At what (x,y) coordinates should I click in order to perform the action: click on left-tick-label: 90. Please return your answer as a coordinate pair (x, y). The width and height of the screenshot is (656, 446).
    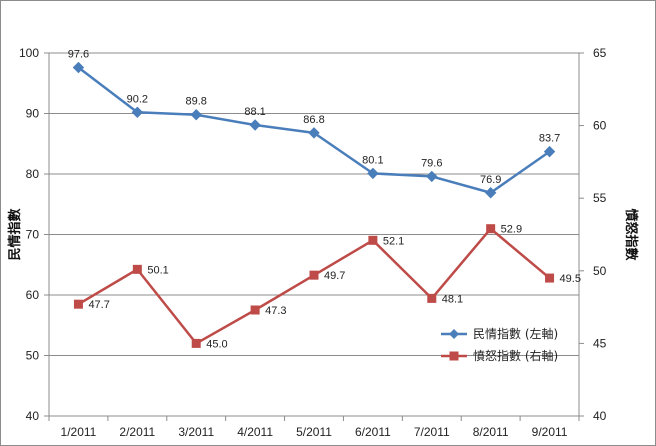
    Looking at the image, I should click on (33, 114).